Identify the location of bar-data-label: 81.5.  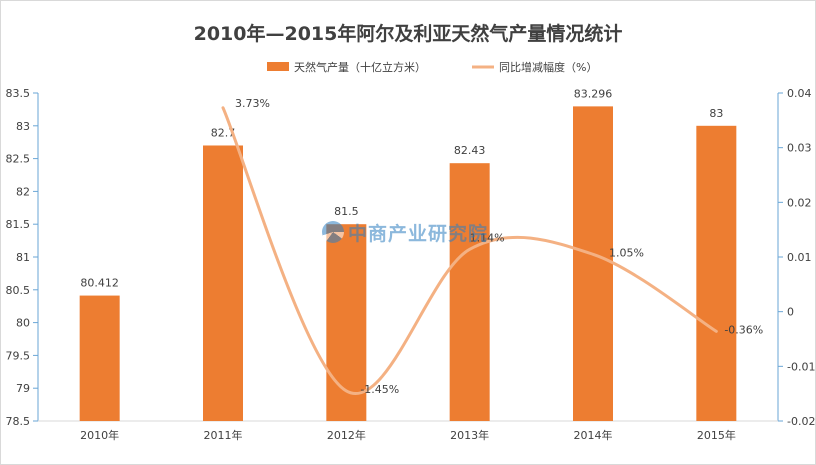
(346, 211).